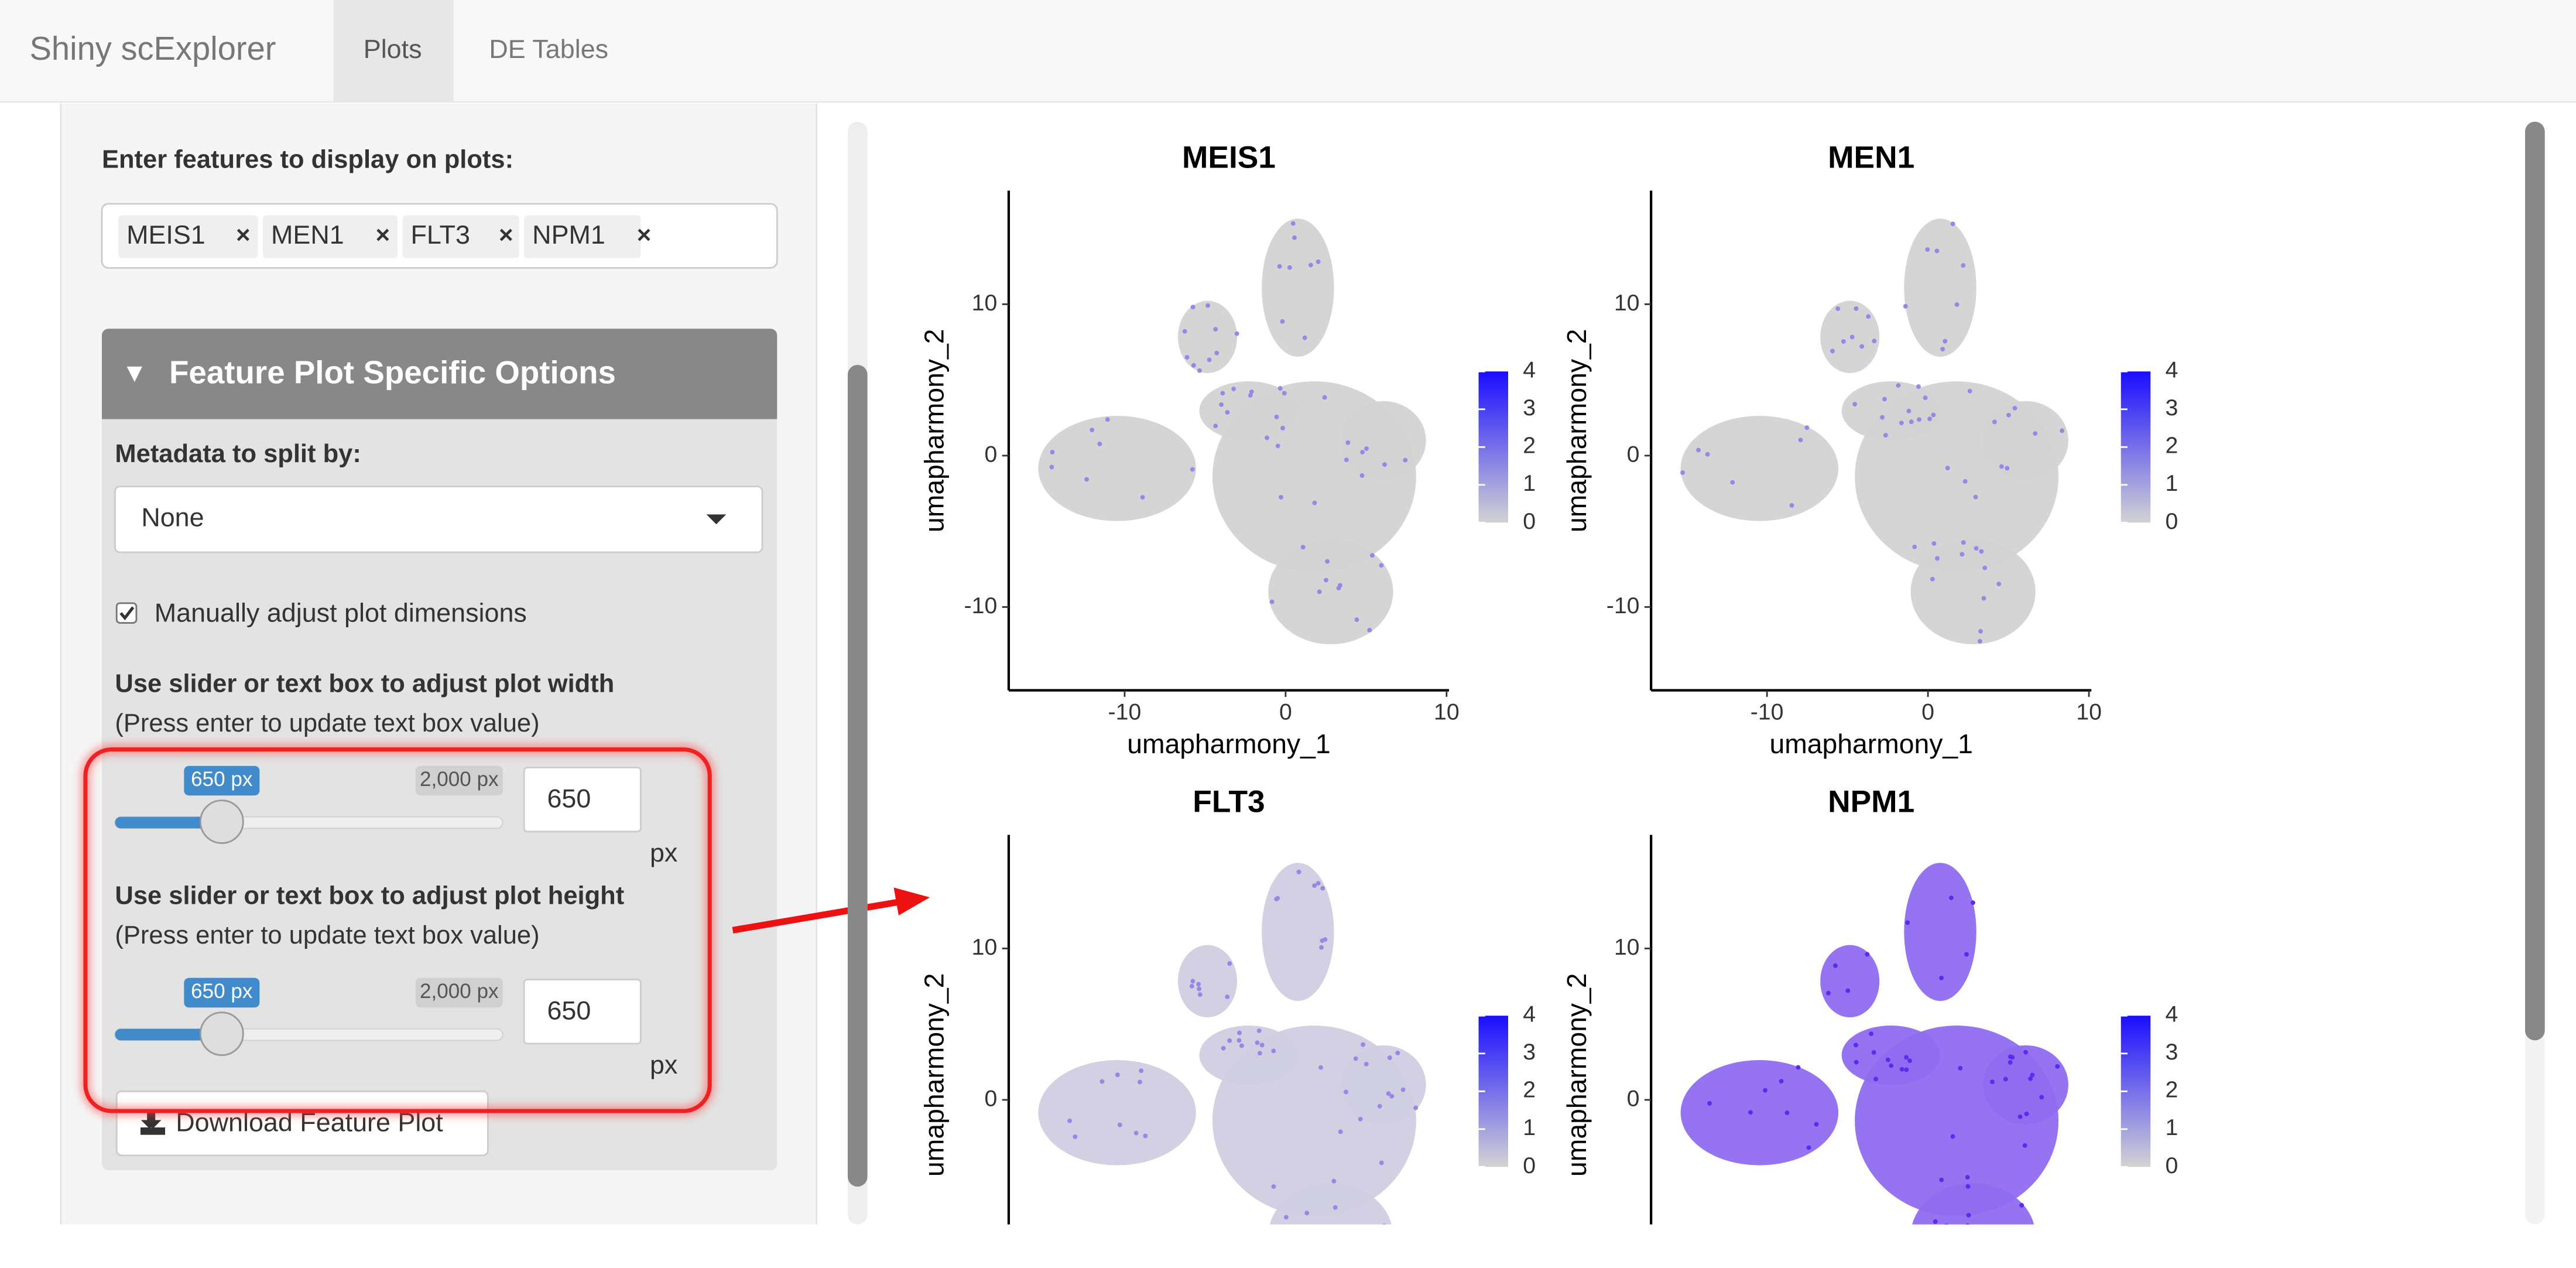 The height and width of the screenshot is (1268, 2576). Describe the element at coordinates (1627, 303) in the screenshot. I see `y-tick-label: 10` at that location.